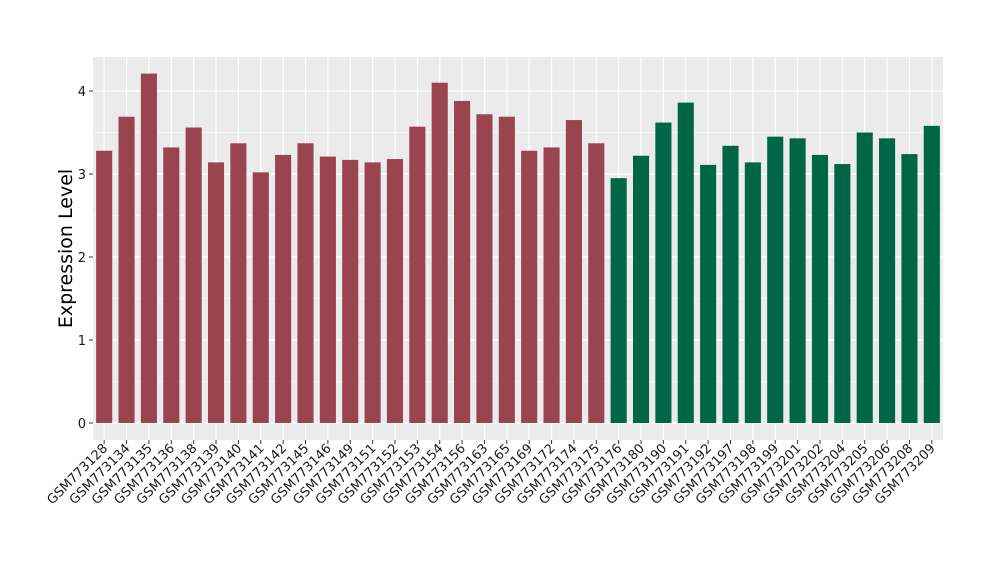  I want to click on bar-GSM773202, so click(820, 288).